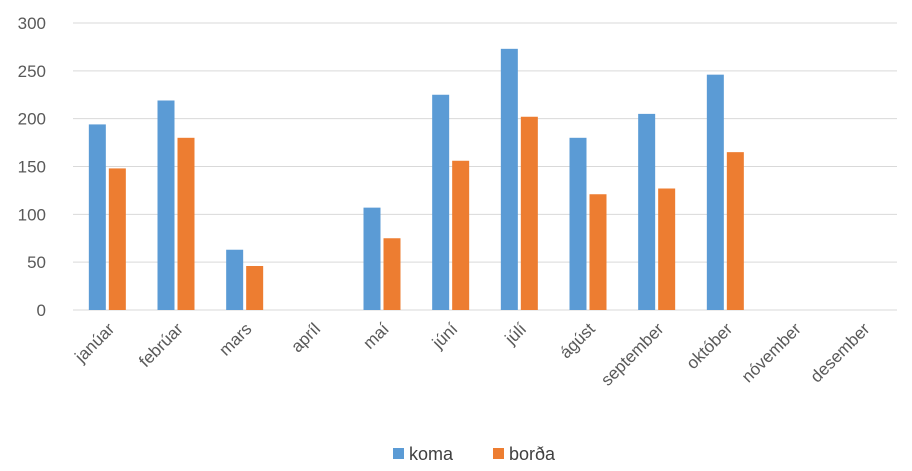 This screenshot has width=912, height=471. What do you see at coordinates (771, 352) in the screenshot?
I see `x-tick-label: nóvember` at bounding box center [771, 352].